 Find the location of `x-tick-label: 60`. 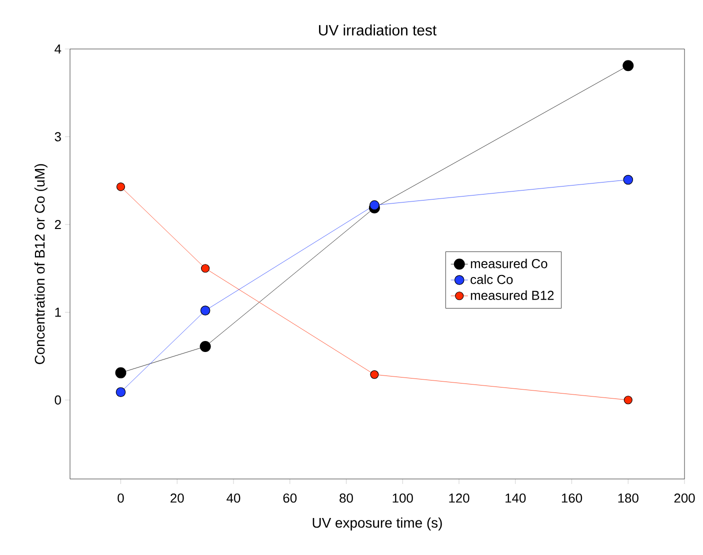

x-tick-label: 60 is located at coordinates (290, 498).